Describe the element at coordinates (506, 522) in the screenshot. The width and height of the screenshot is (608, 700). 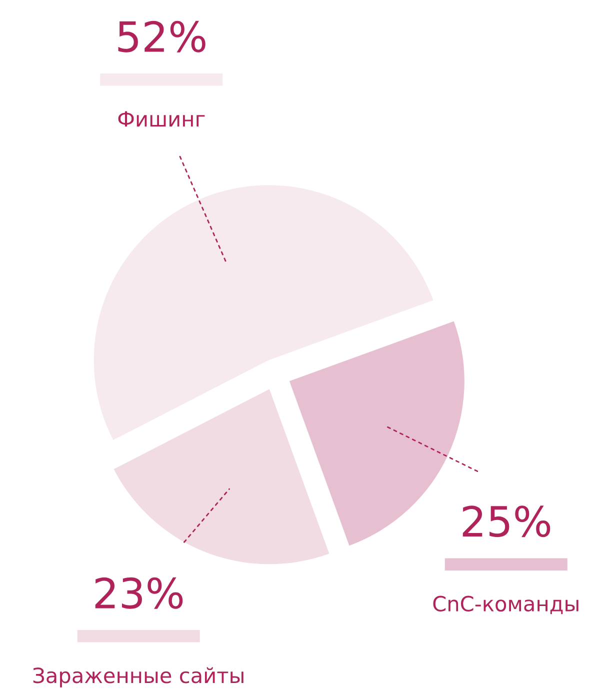
I see `data-label: 25%` at that location.